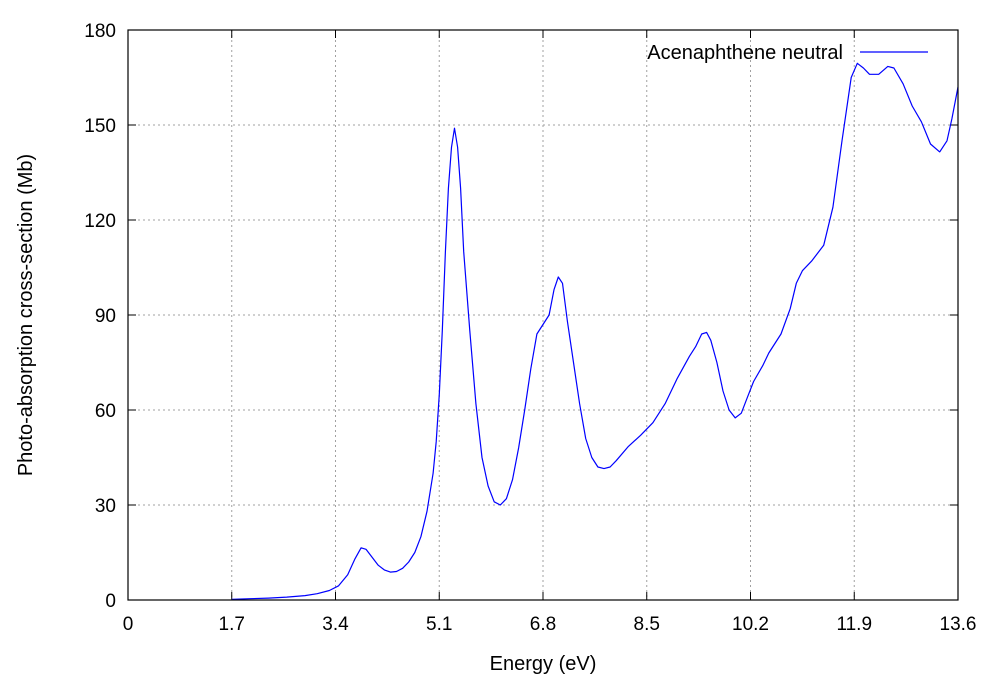  I want to click on x-tick-label: 10.2, so click(750, 624).